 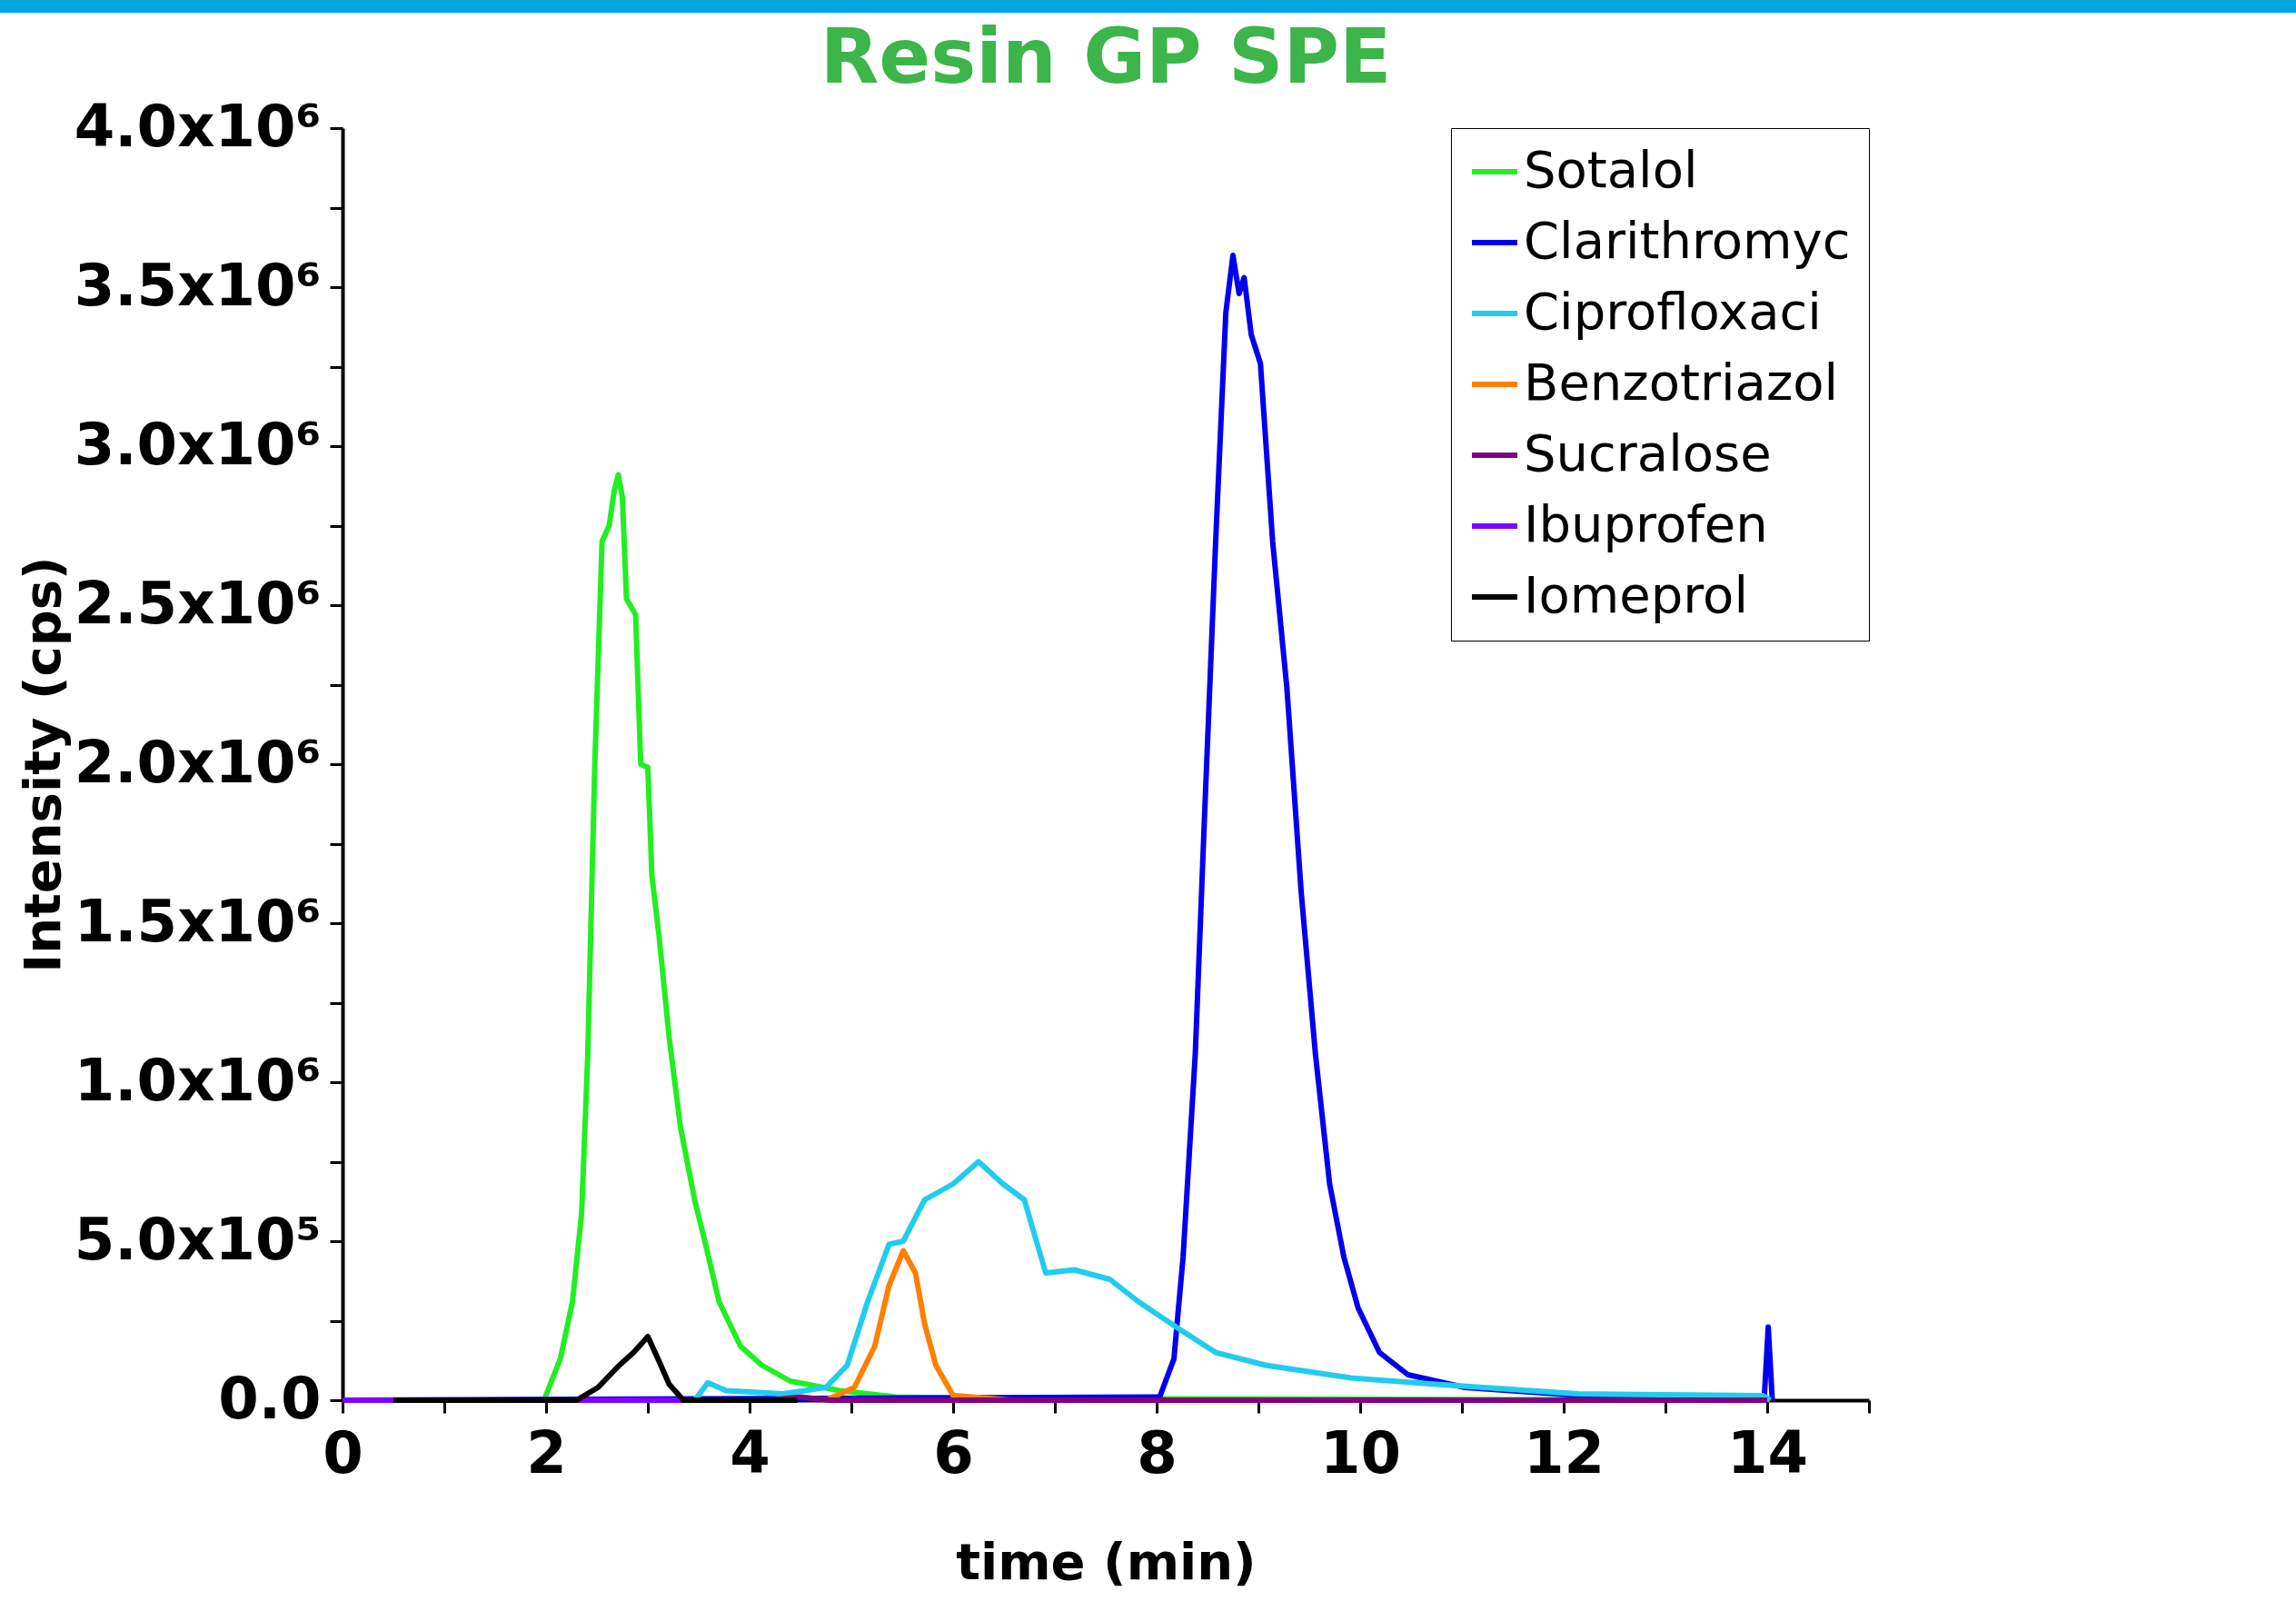 I want to click on legend-label: Ciprofloxaci, so click(x=1673, y=311).